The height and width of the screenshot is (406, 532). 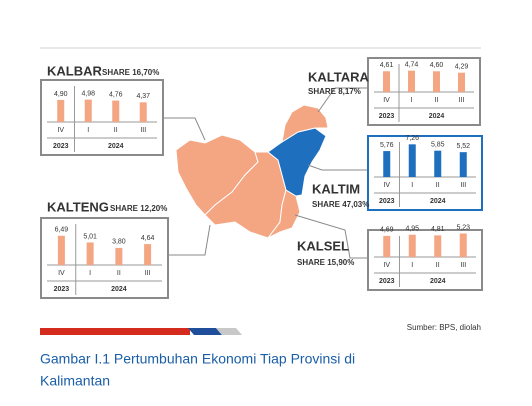 I want to click on chart-subtitle: SHARE 16,70%, so click(x=130, y=72).